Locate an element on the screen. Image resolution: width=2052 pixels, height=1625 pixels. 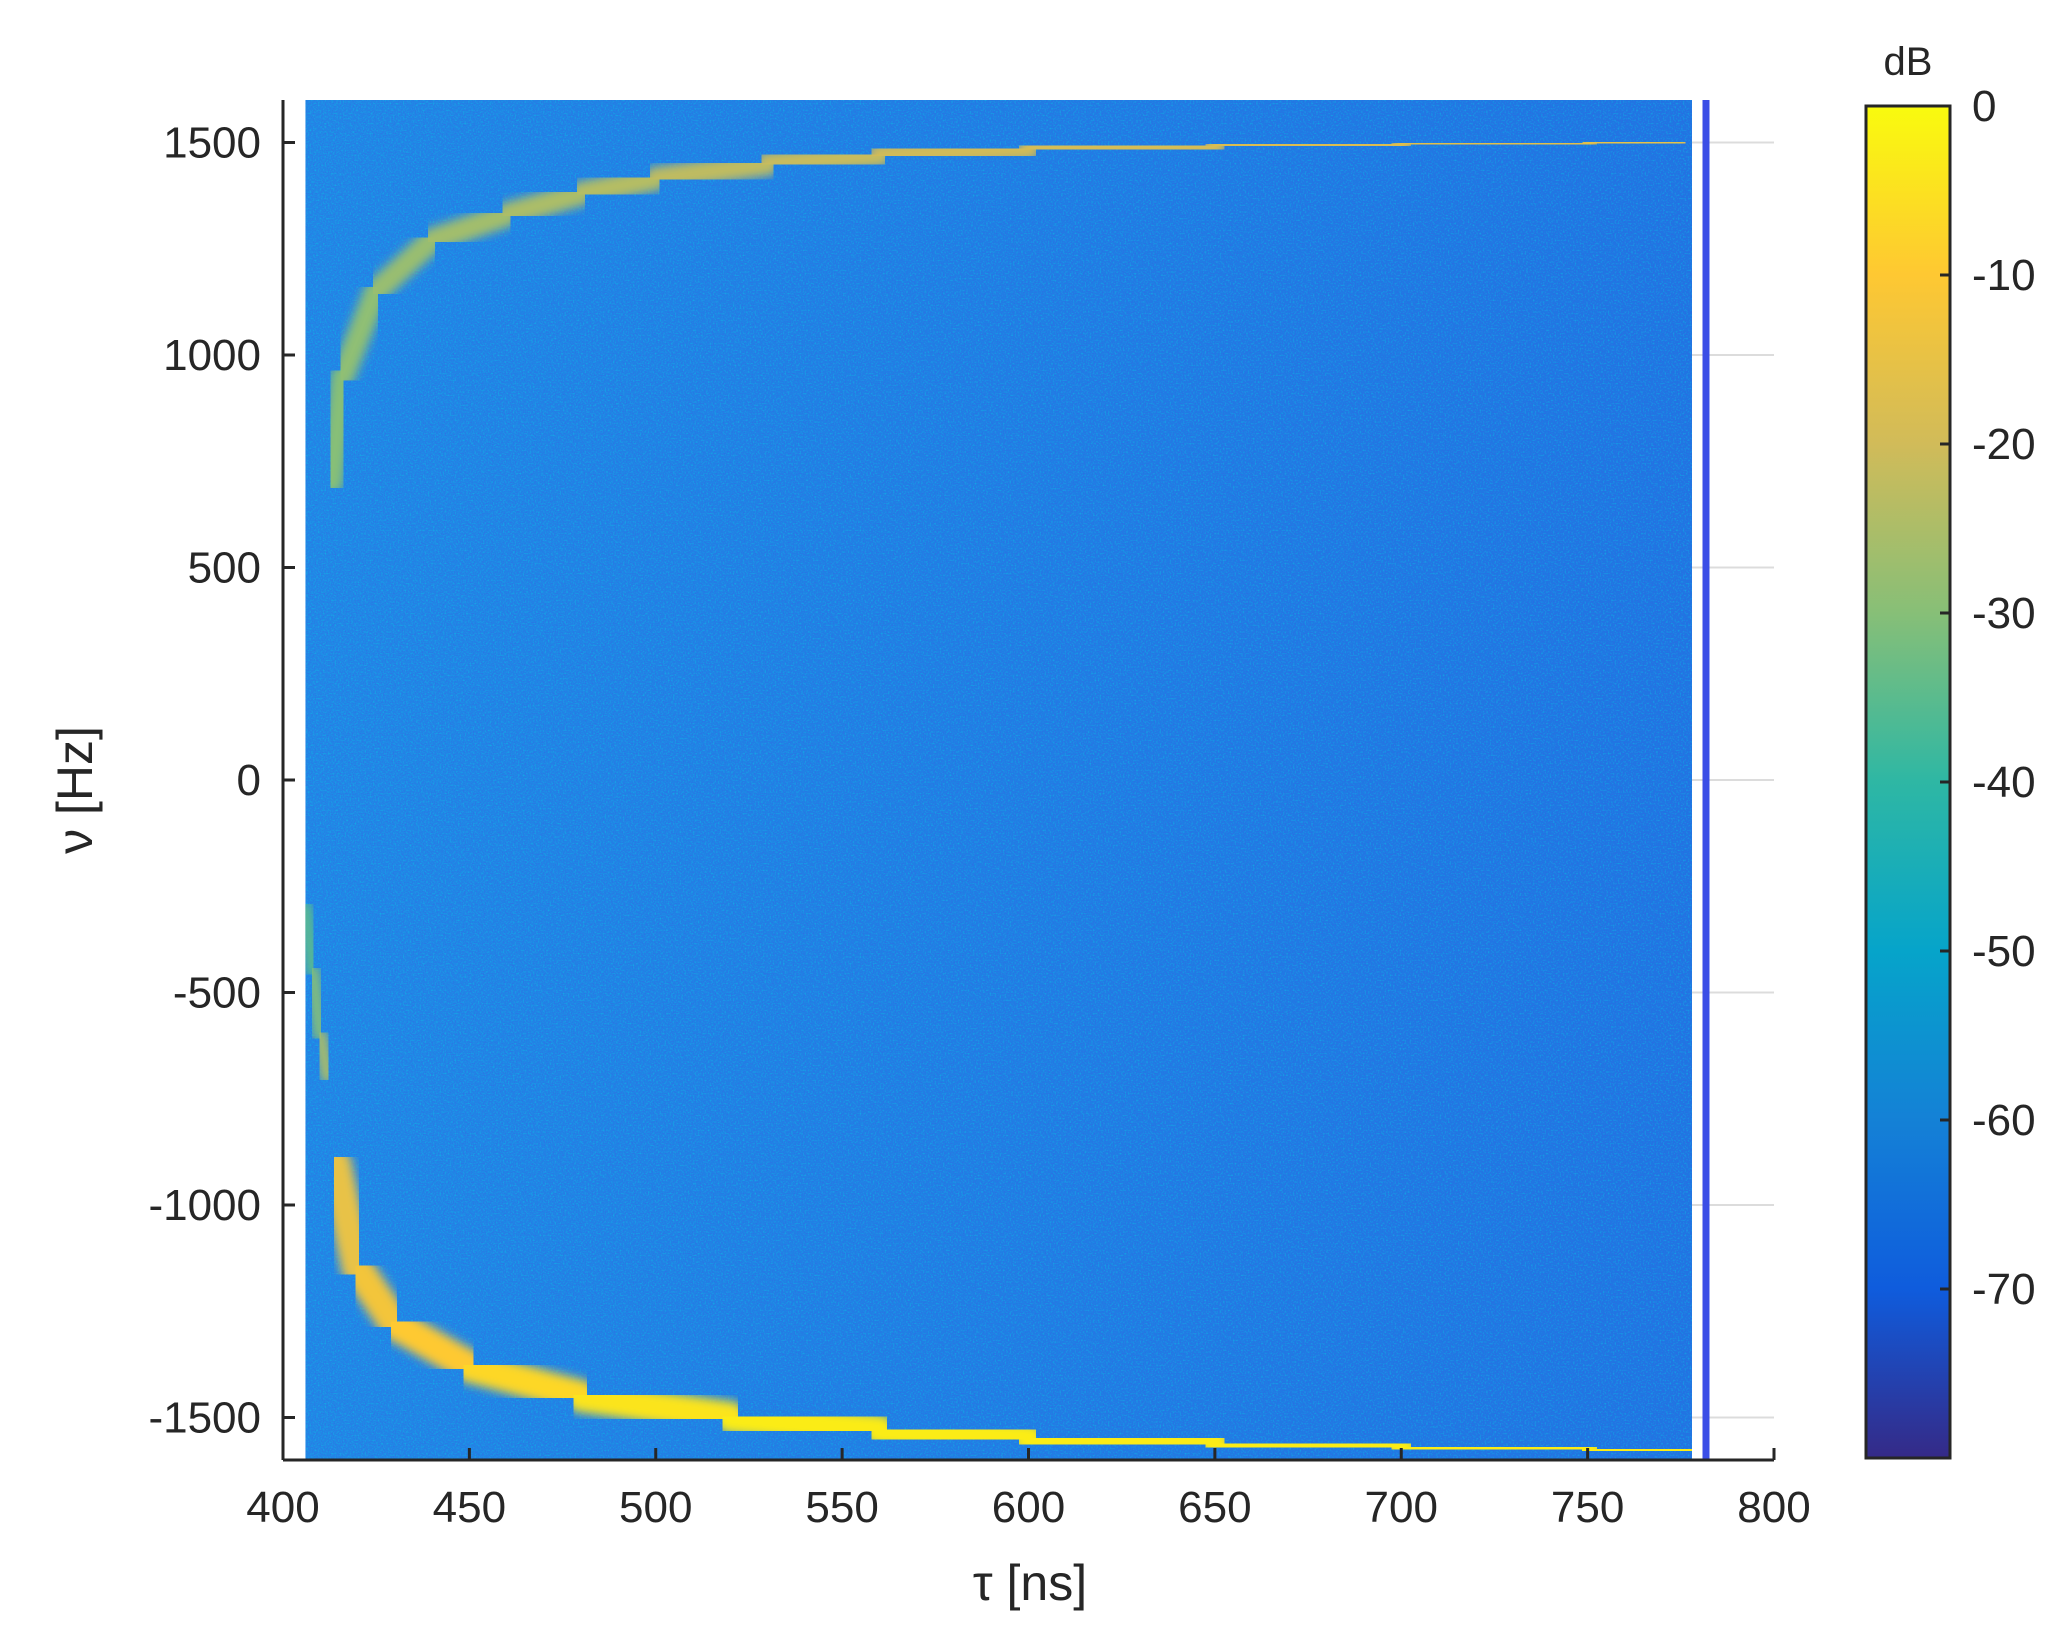
colorbar-tick-label: -10 is located at coordinates (2004, 275).